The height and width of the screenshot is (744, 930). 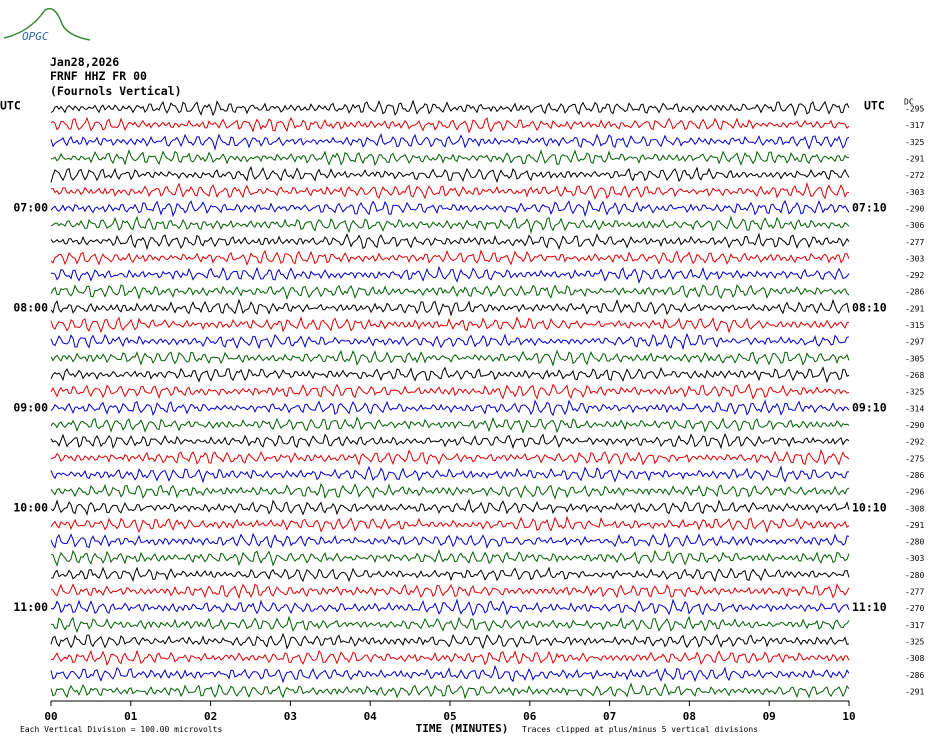 I want to click on right-header: UTC, so click(x=874, y=106).